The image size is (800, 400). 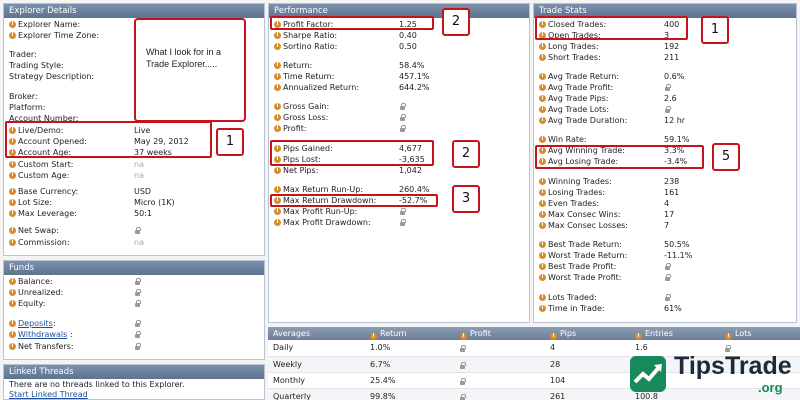 I want to click on stats-value: 7, so click(x=667, y=225).